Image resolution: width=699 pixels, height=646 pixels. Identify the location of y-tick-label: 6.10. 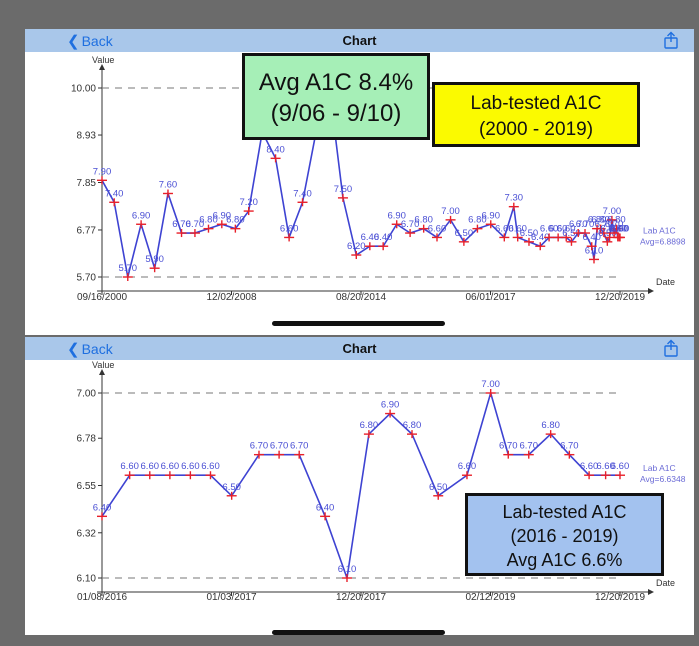
(87, 579).